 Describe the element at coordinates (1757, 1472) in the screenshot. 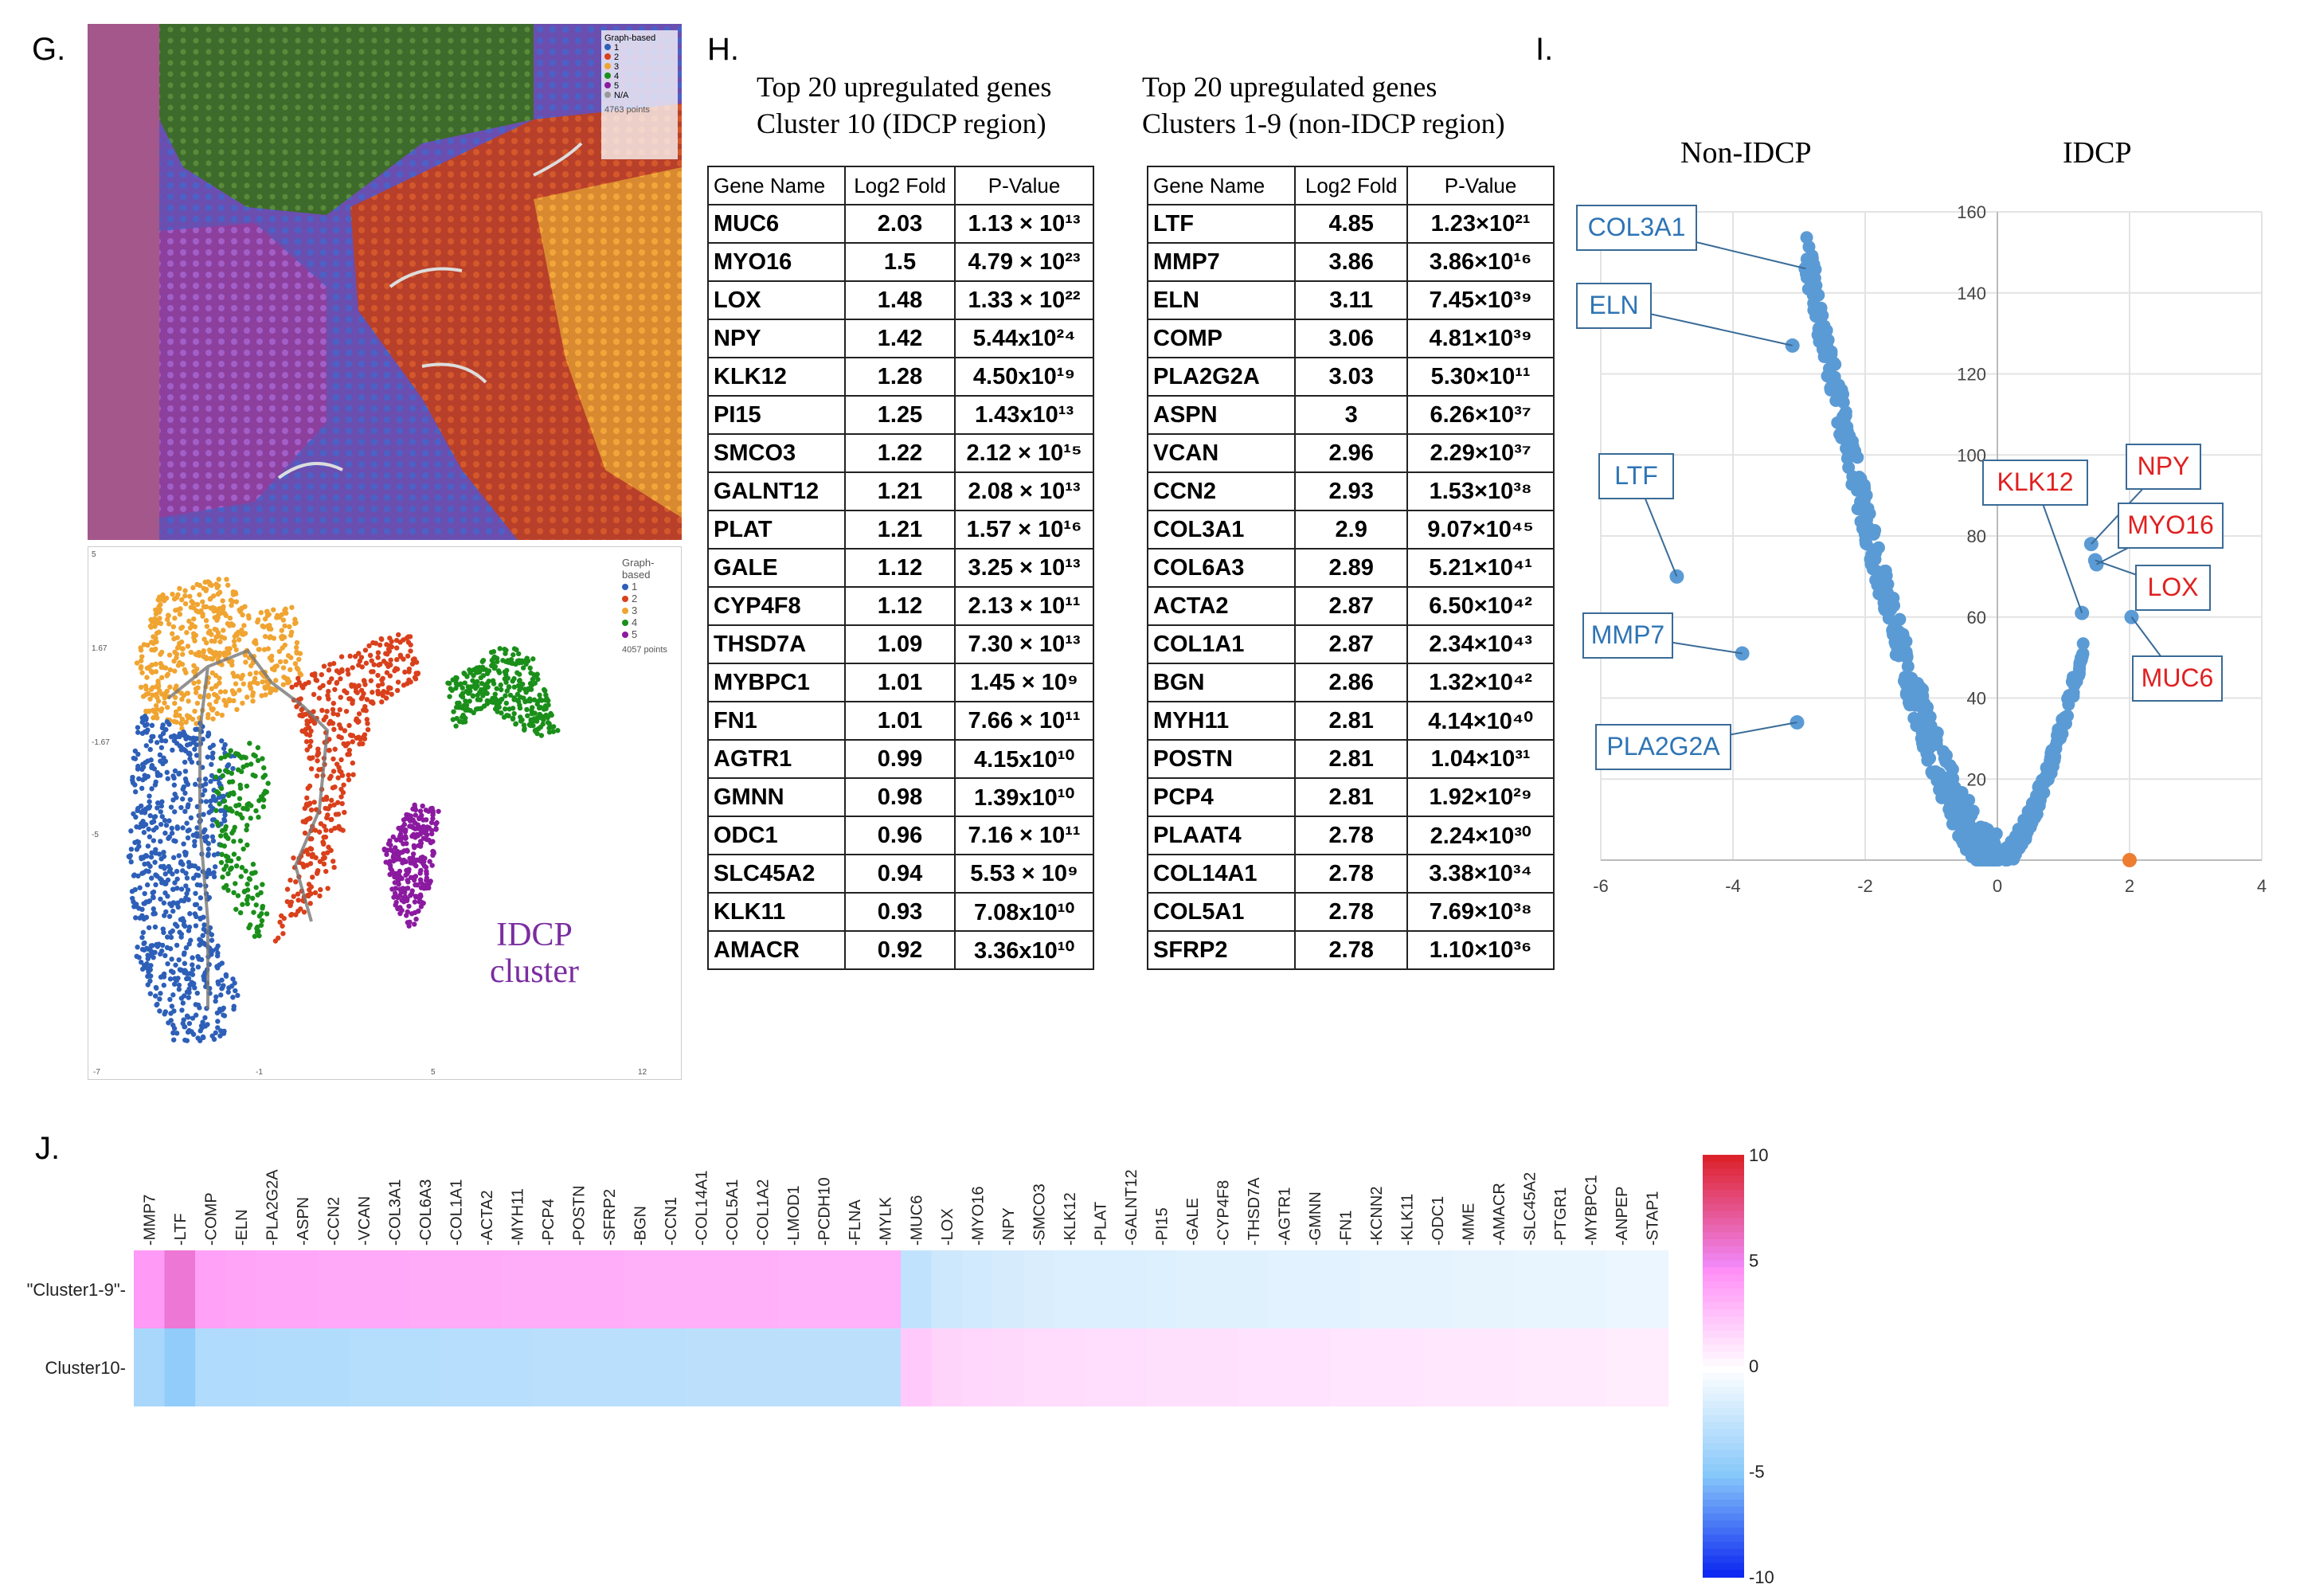

I see `colorbar-tick: -5` at that location.